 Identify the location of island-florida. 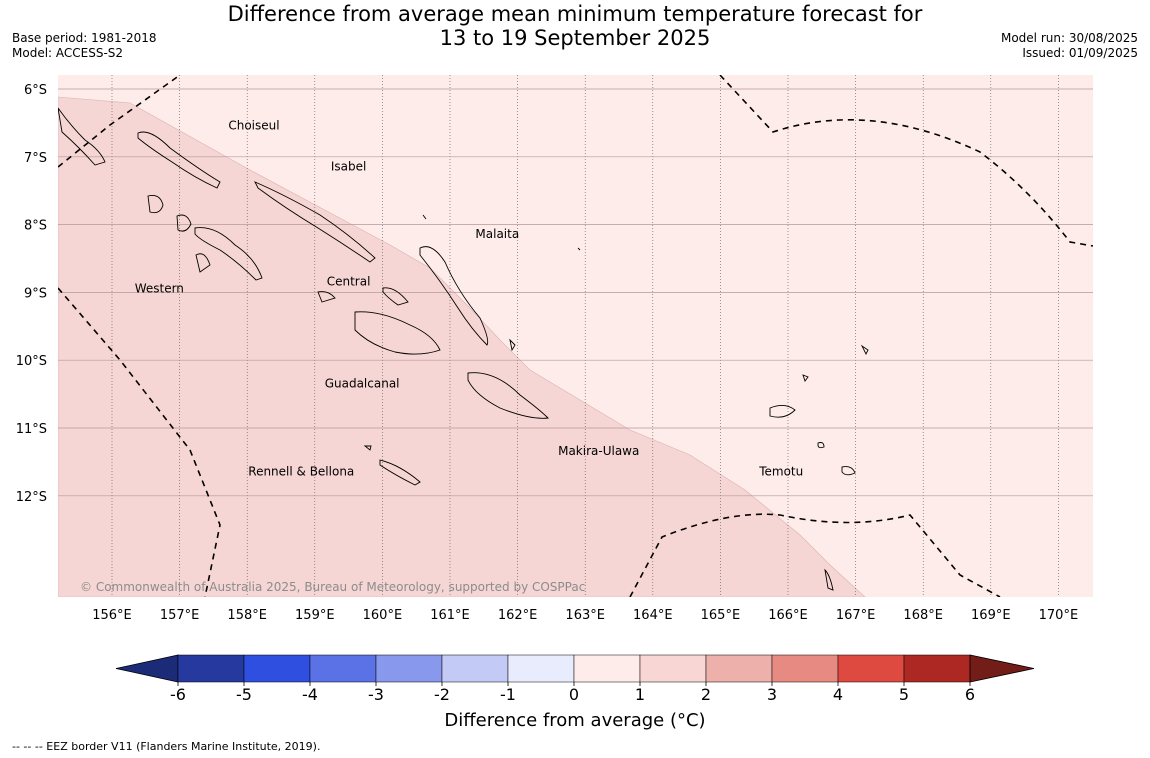
(326, 297).